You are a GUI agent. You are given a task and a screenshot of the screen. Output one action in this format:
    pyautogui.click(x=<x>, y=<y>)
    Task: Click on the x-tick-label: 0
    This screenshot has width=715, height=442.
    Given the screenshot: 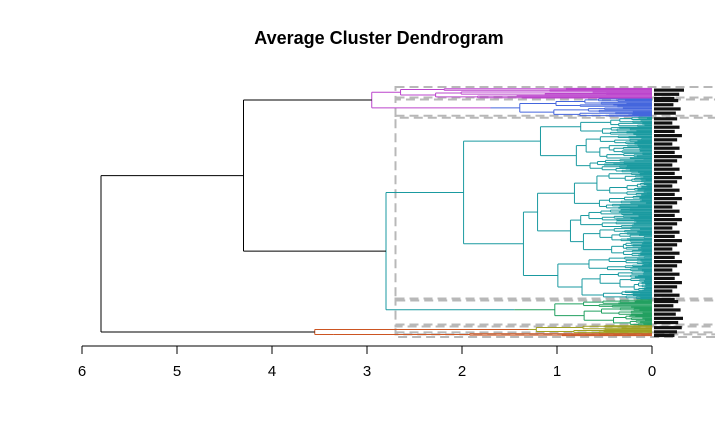 What is the action you would take?
    pyautogui.click(x=652, y=371)
    